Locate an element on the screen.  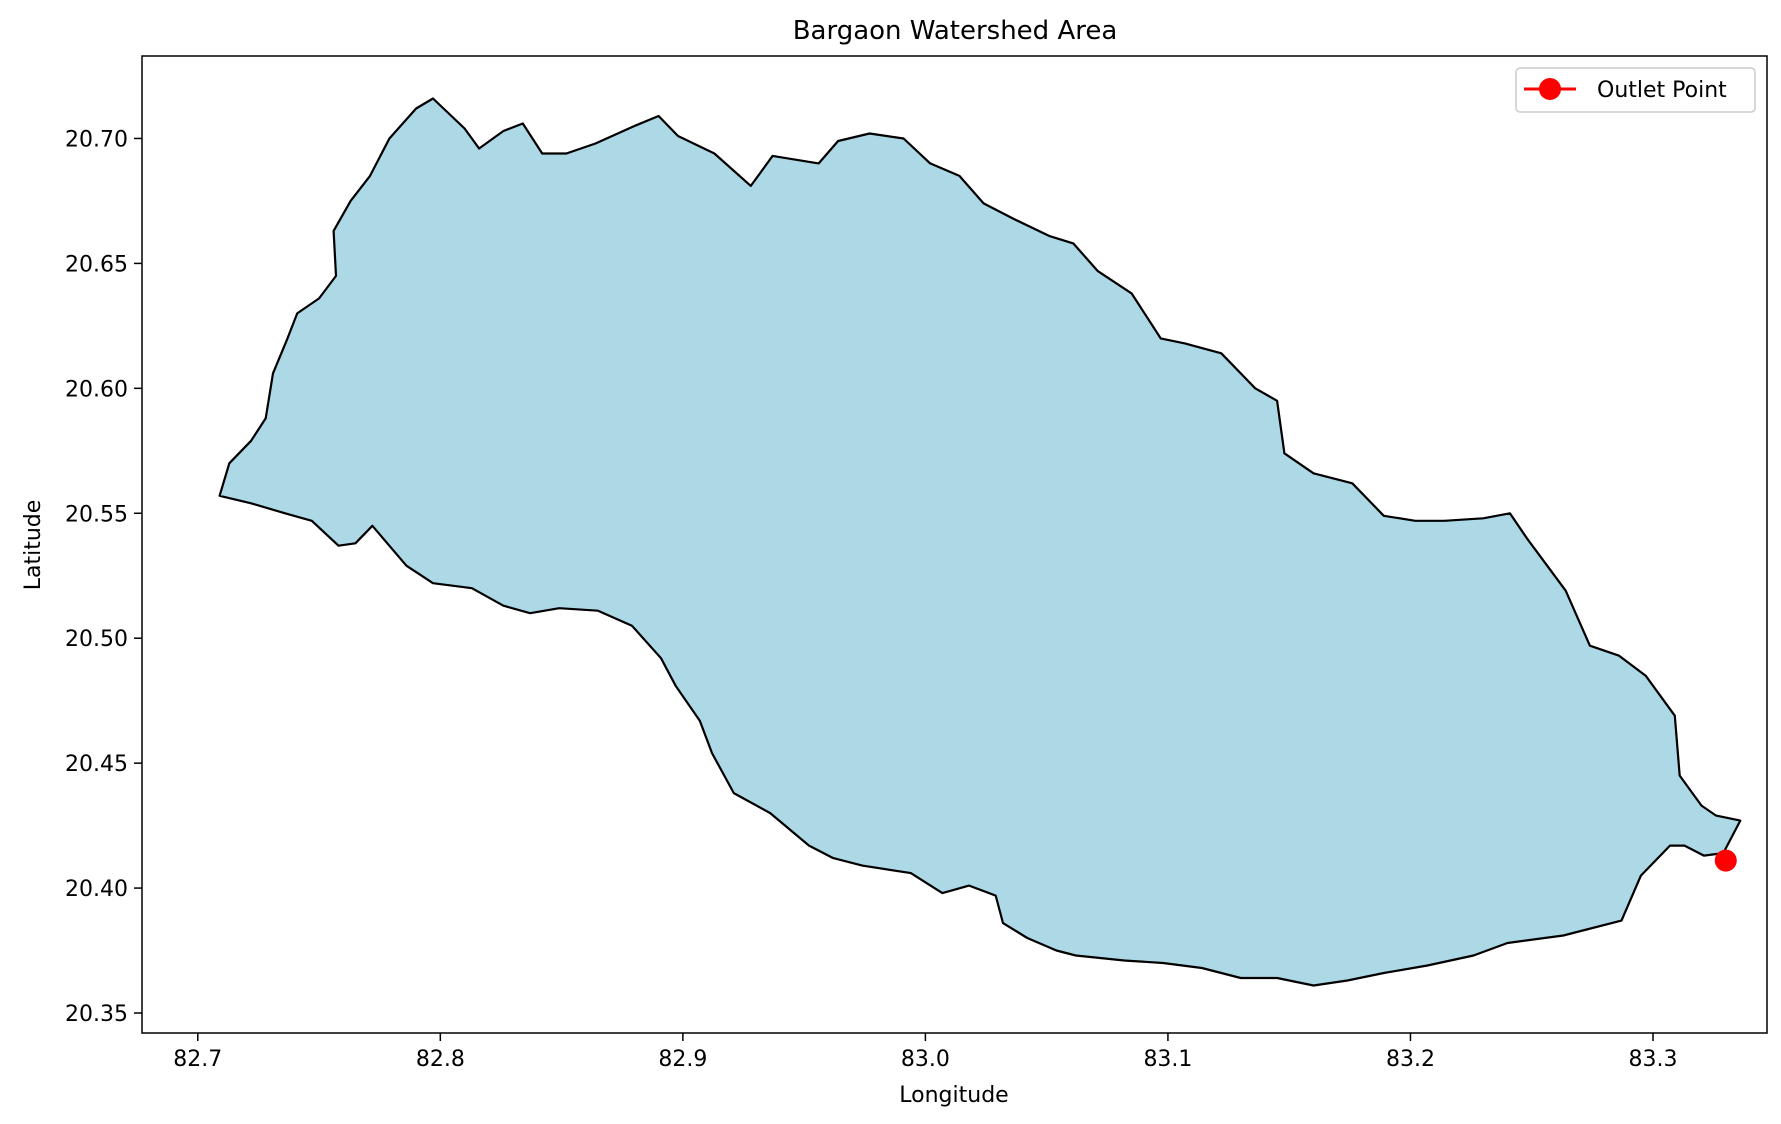
legend-outlet-marker is located at coordinates (1550, 89).